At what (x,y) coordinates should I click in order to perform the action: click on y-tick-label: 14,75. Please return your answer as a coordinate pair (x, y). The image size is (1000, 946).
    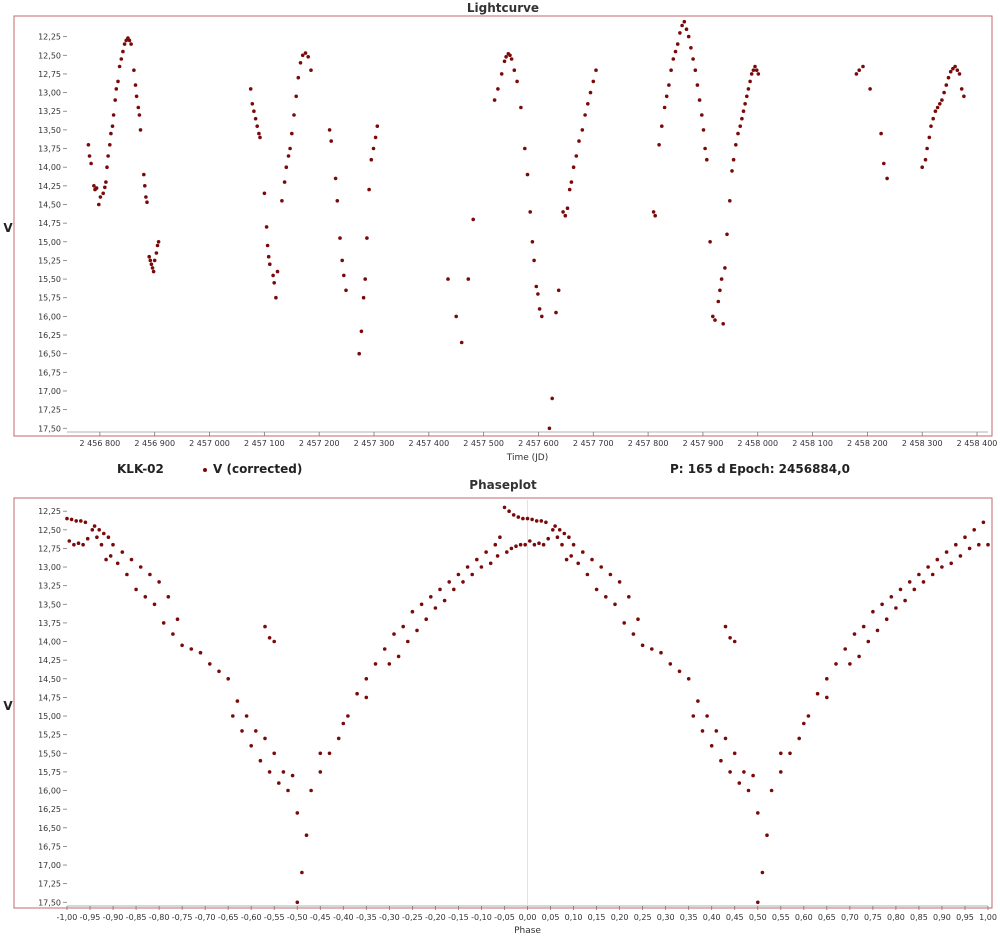
    Looking at the image, I should click on (49, 697).